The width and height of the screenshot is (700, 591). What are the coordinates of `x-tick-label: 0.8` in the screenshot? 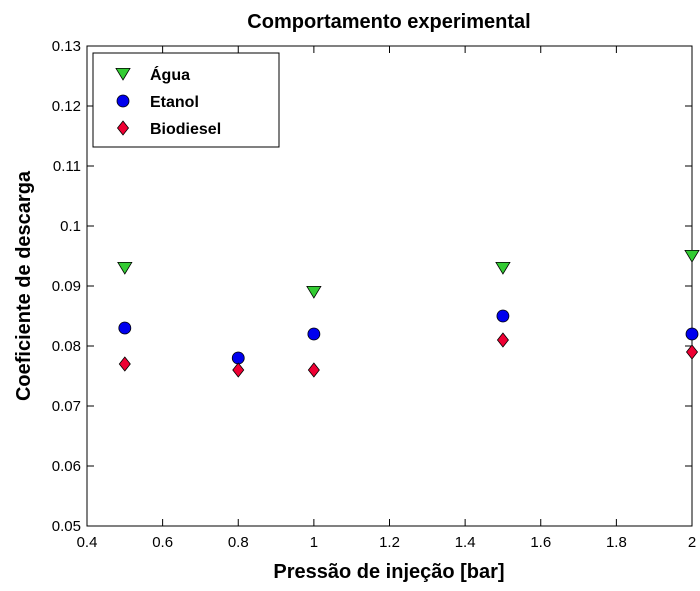 It's located at (238, 542).